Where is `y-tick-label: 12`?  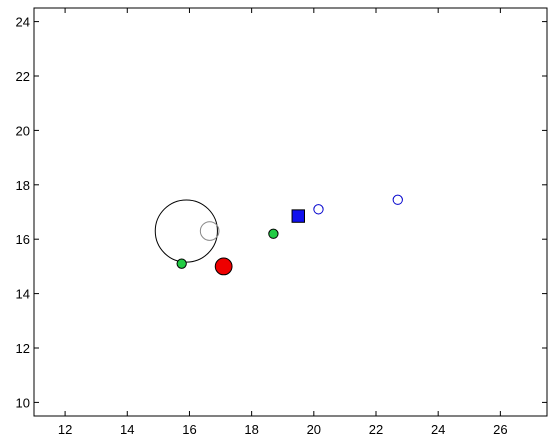
y-tick-label: 12 is located at coordinates (23, 348).